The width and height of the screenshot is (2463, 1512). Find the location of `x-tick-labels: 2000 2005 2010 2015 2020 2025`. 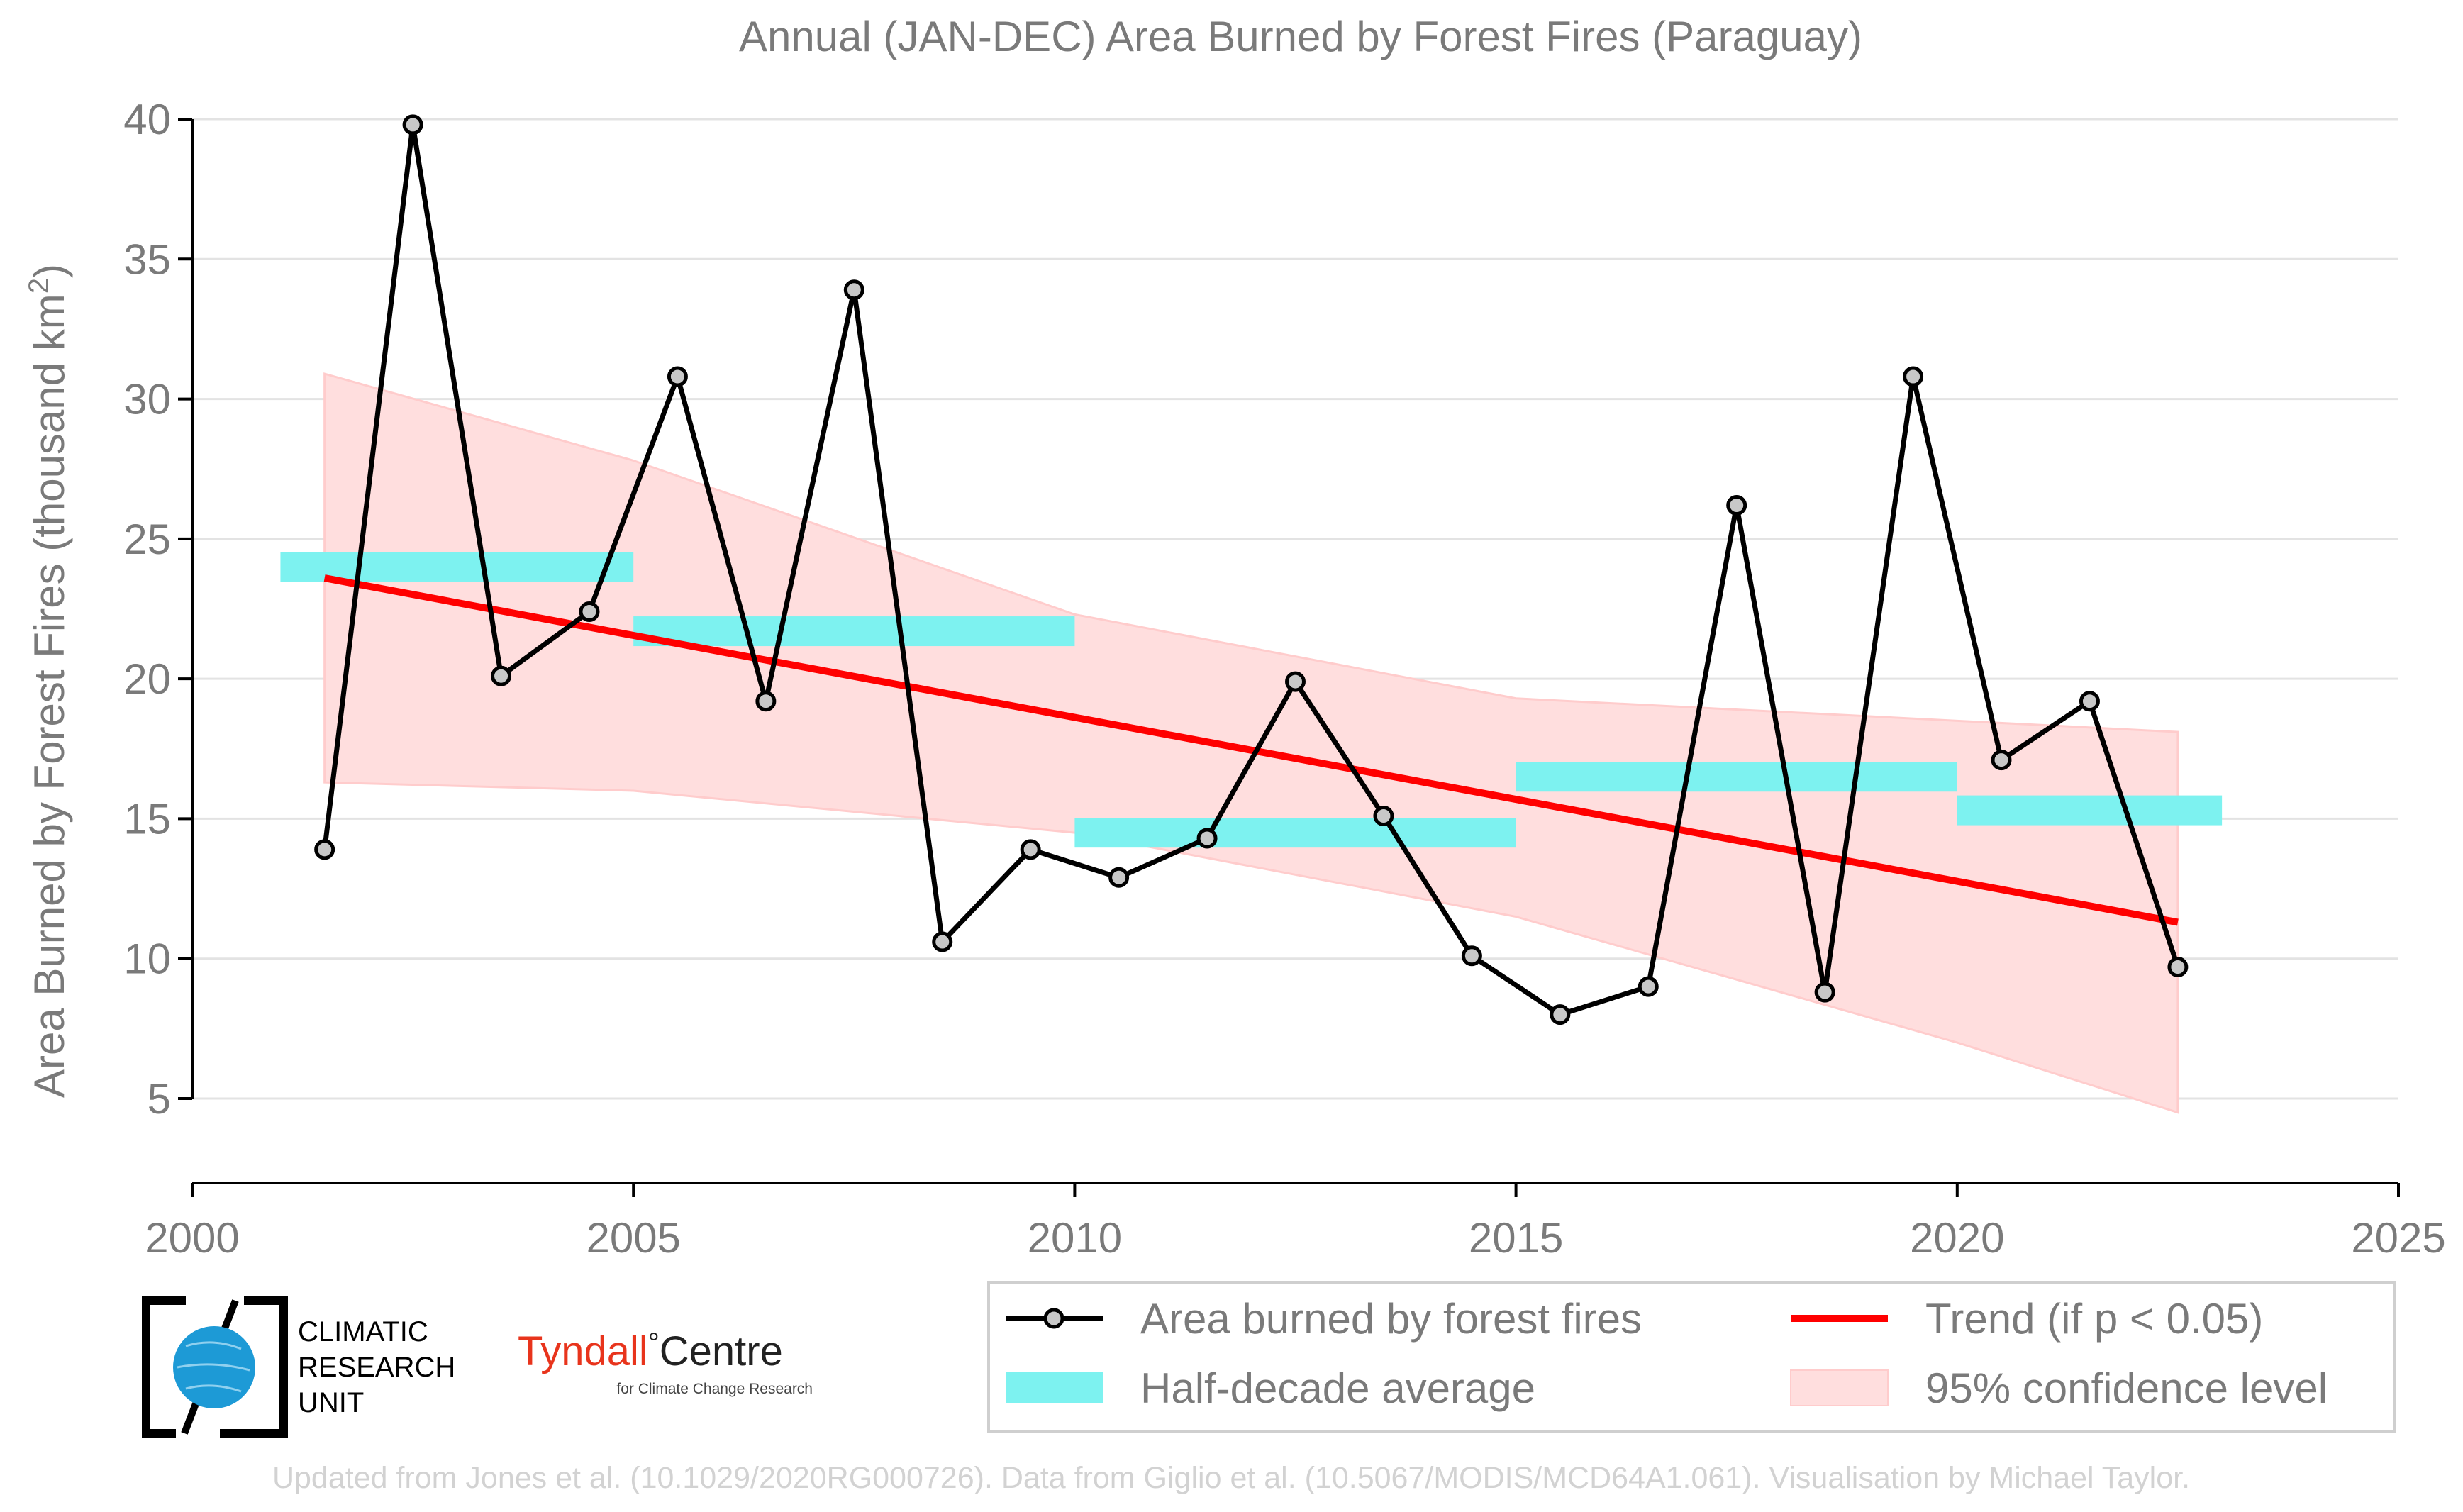

x-tick-labels: 2000 2005 2010 2015 2020 2025 is located at coordinates (1295, 1238).